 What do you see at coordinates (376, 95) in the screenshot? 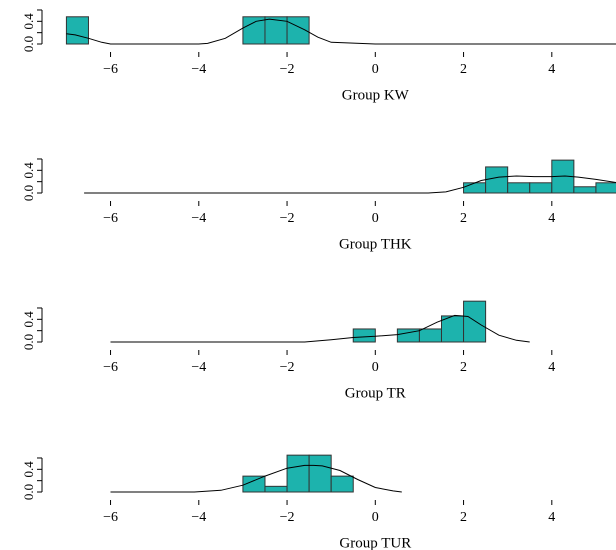
I see `x-axis-label: Group KW` at bounding box center [376, 95].